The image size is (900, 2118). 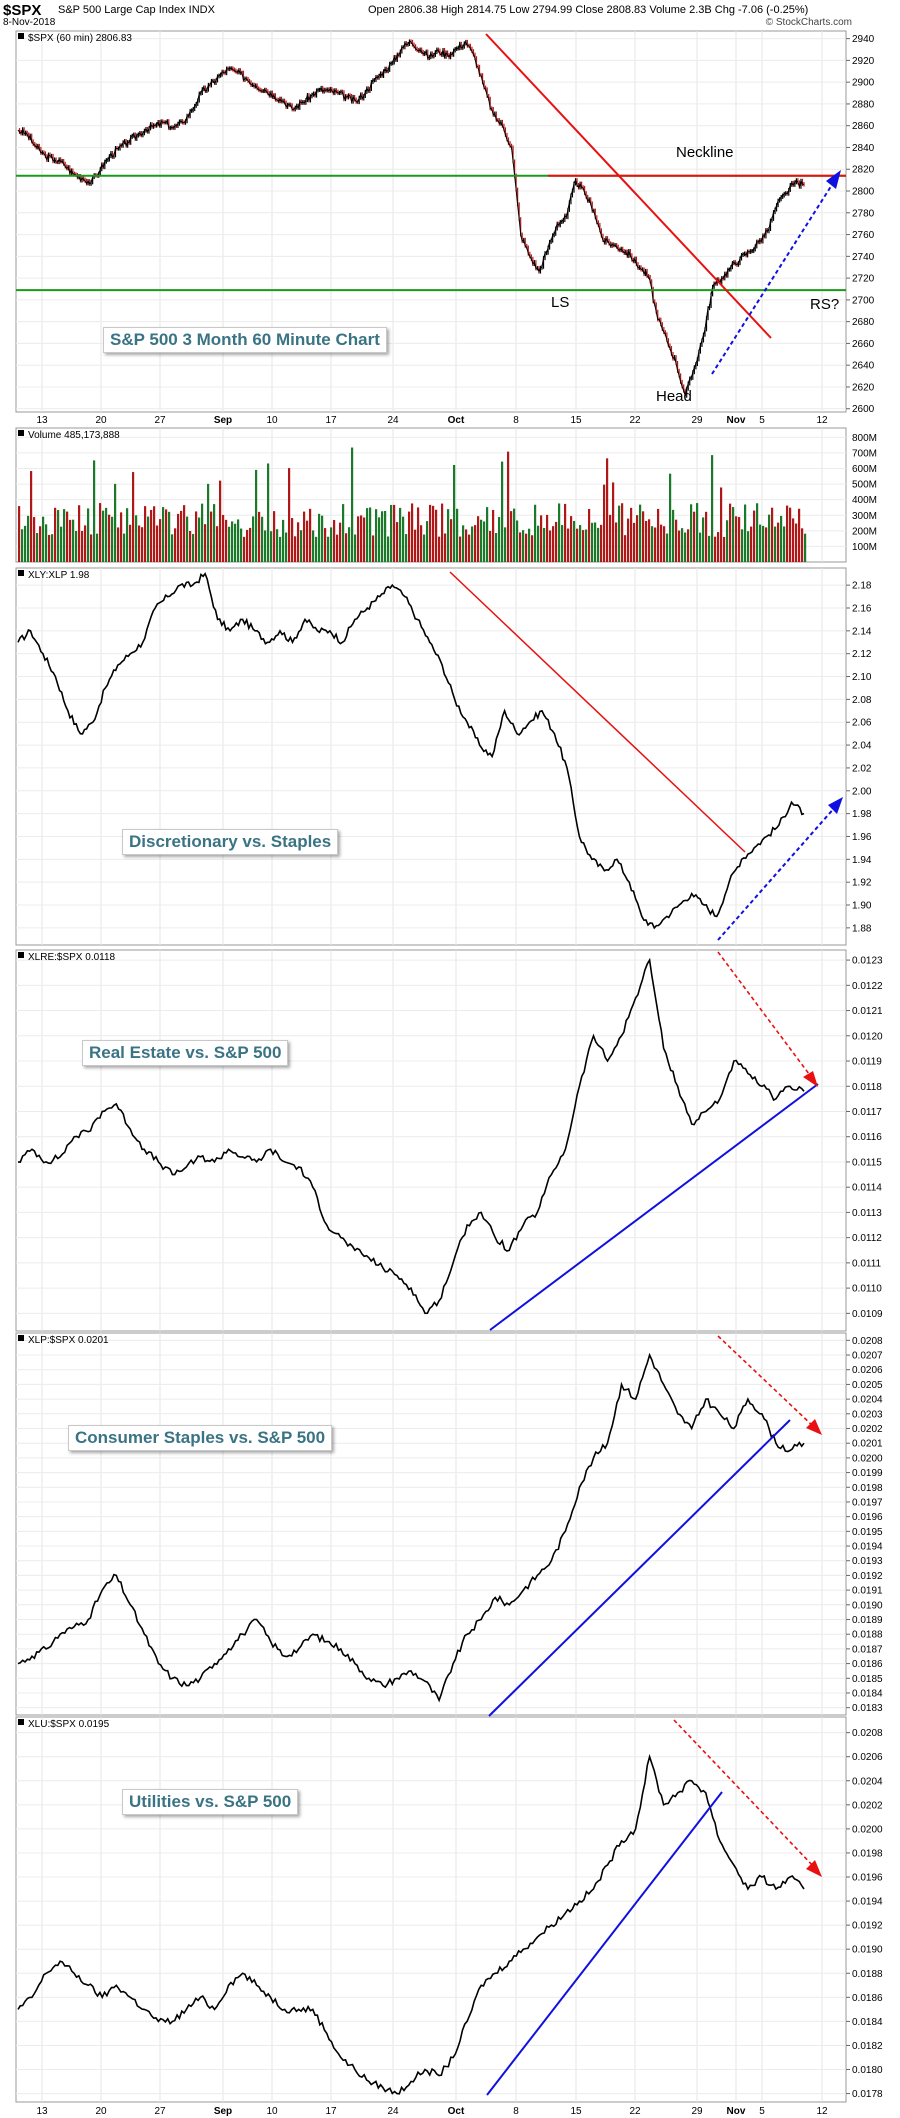 What do you see at coordinates (863, 126) in the screenshot?
I see `y-tick-label: 2860` at bounding box center [863, 126].